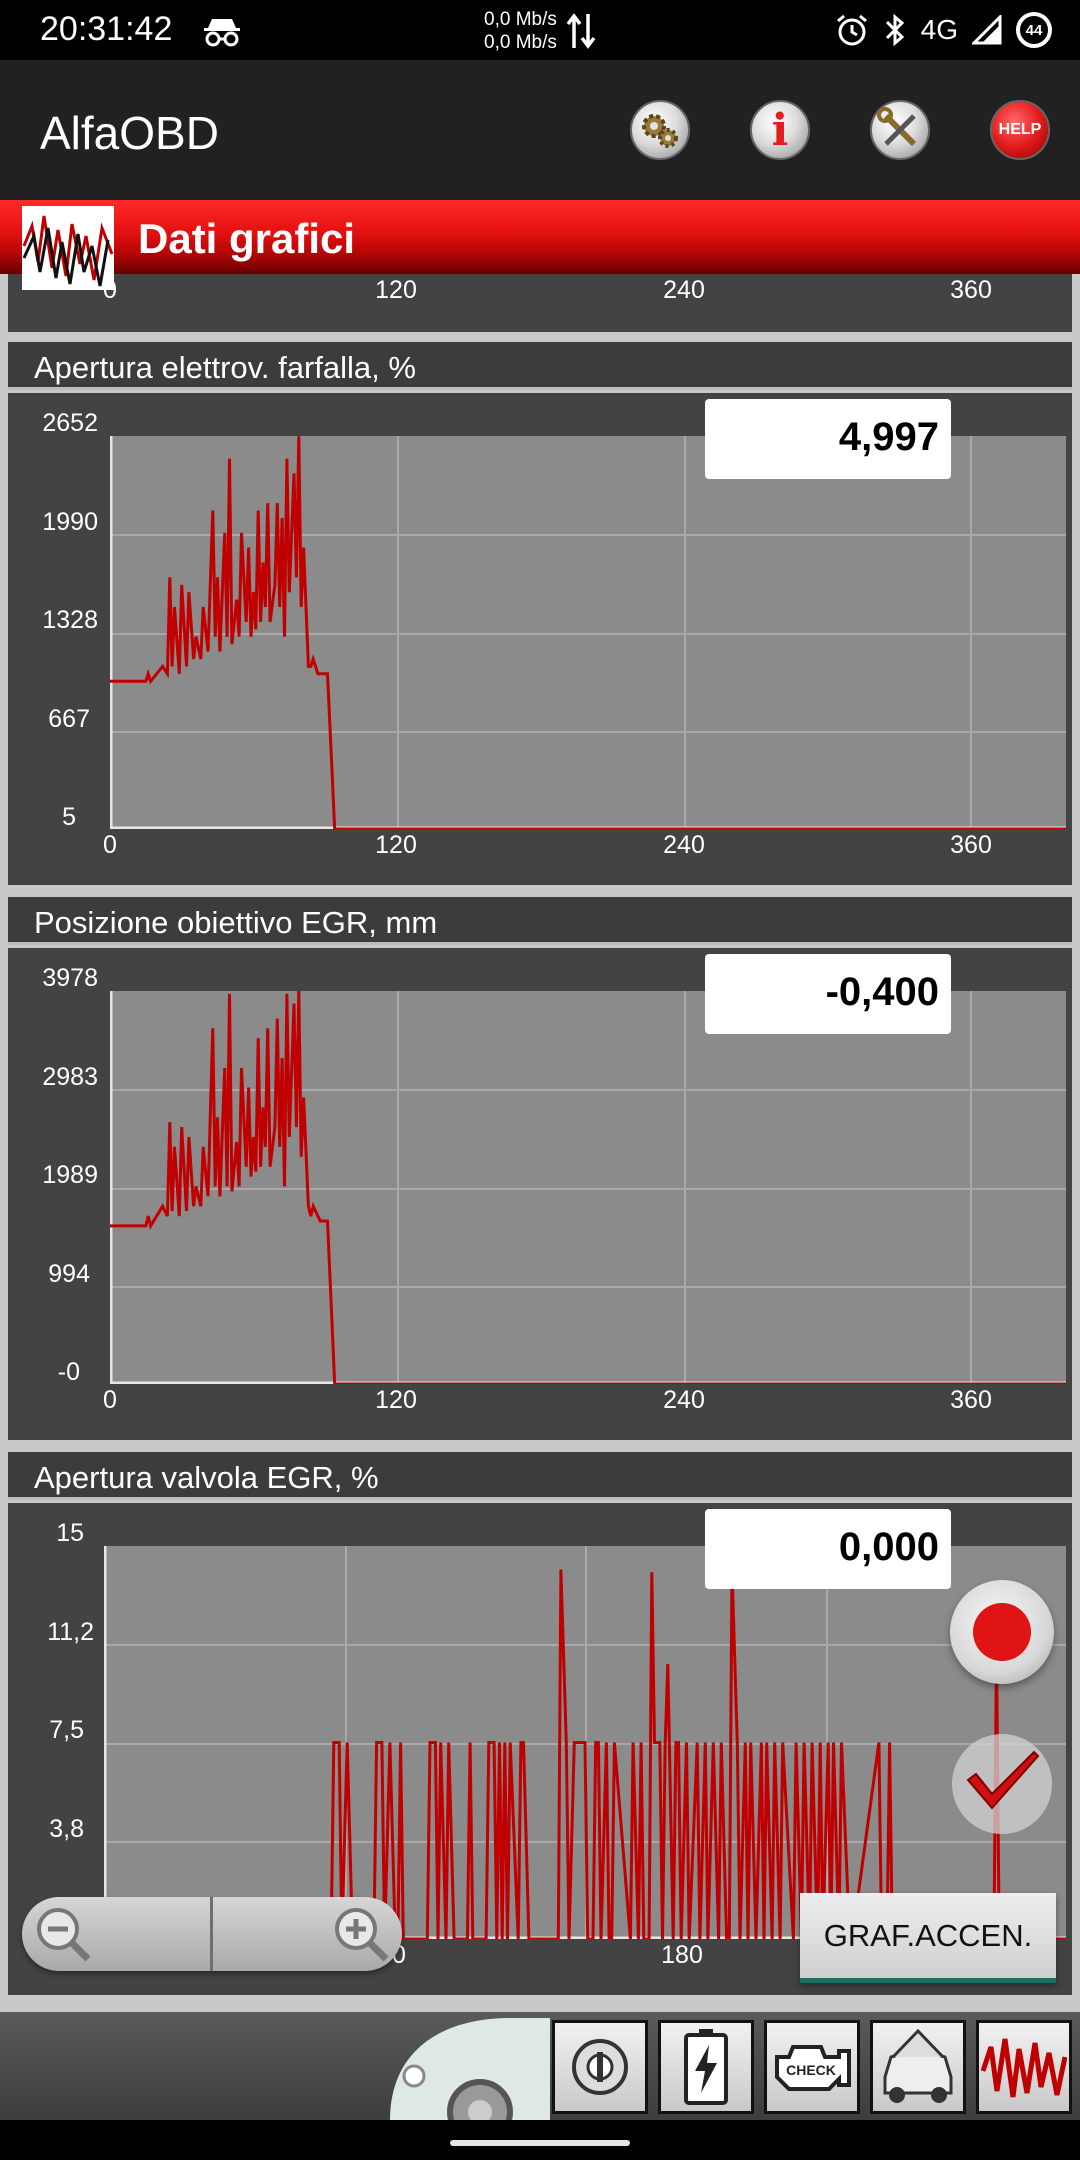  I want to click on y-tick: -0, so click(68, 1372).